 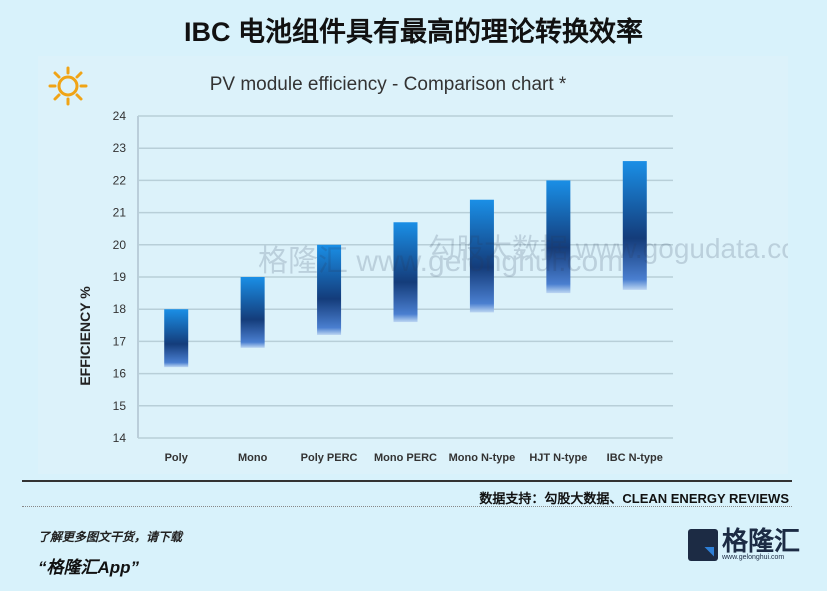 What do you see at coordinates (481, 256) in the screenshot?
I see `bar-mono-n-type` at bounding box center [481, 256].